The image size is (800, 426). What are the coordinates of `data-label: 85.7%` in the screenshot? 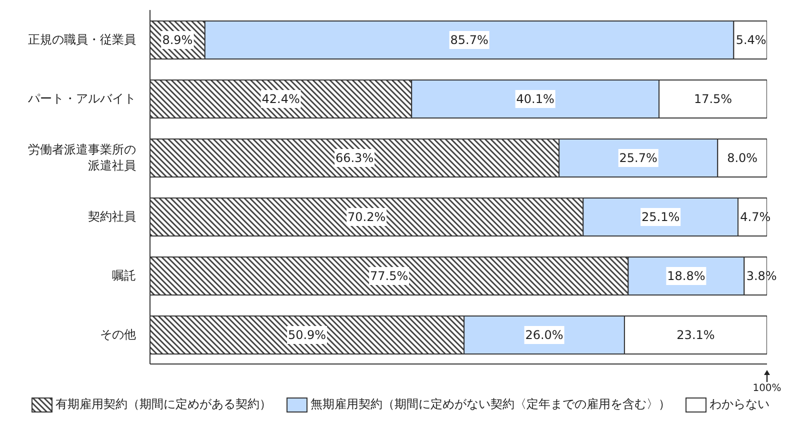 It's located at (469, 40).